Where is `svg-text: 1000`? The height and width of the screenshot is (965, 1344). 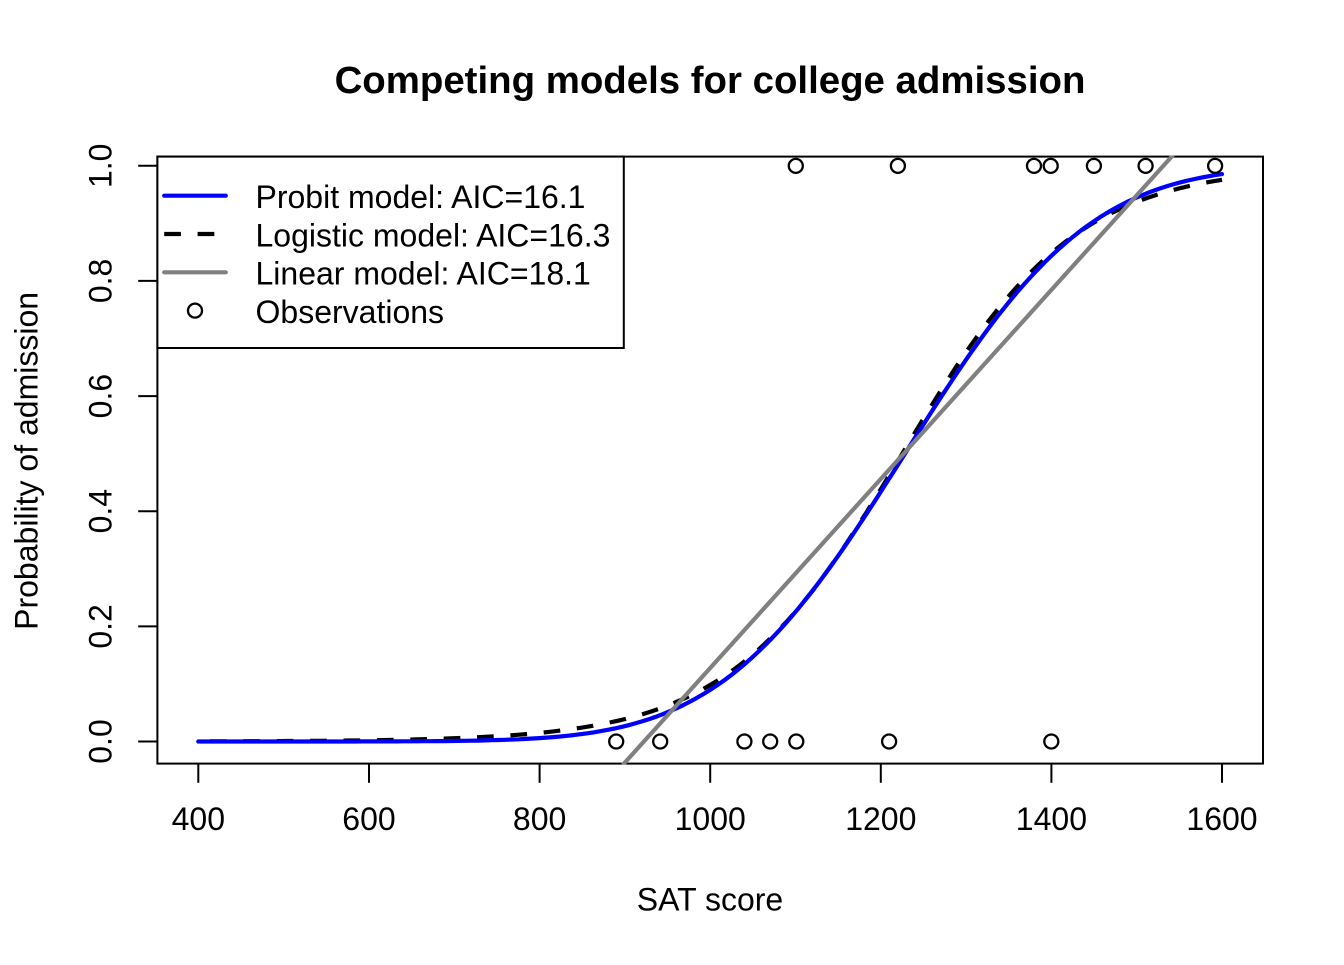 svg-text: 1000 is located at coordinates (710, 819).